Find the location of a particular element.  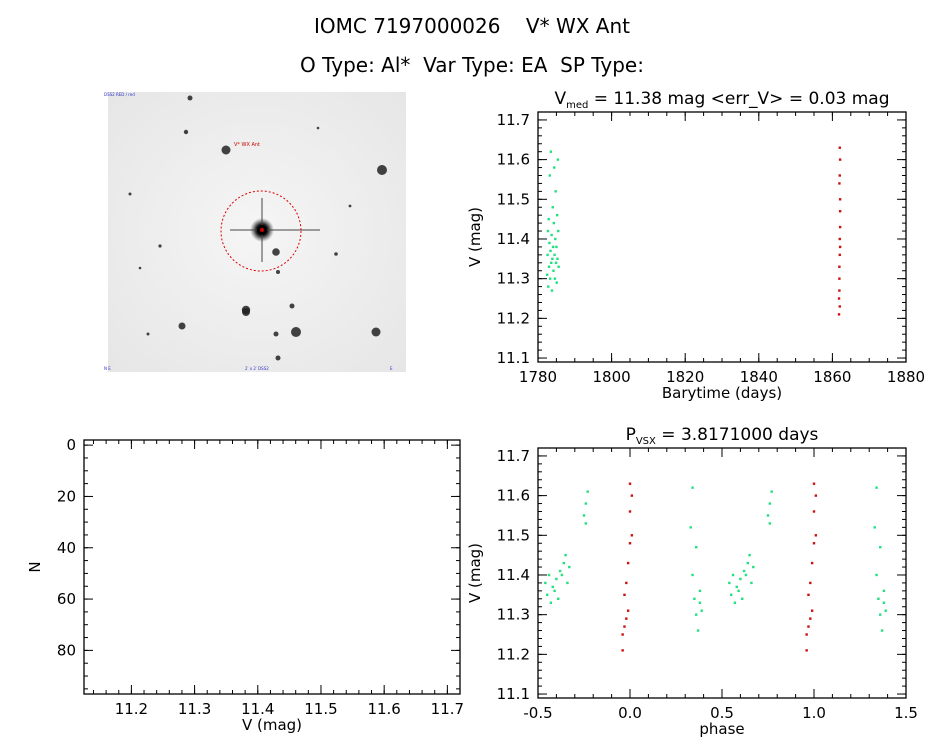

y-axis-label: V (mag) is located at coordinates (475, 237).